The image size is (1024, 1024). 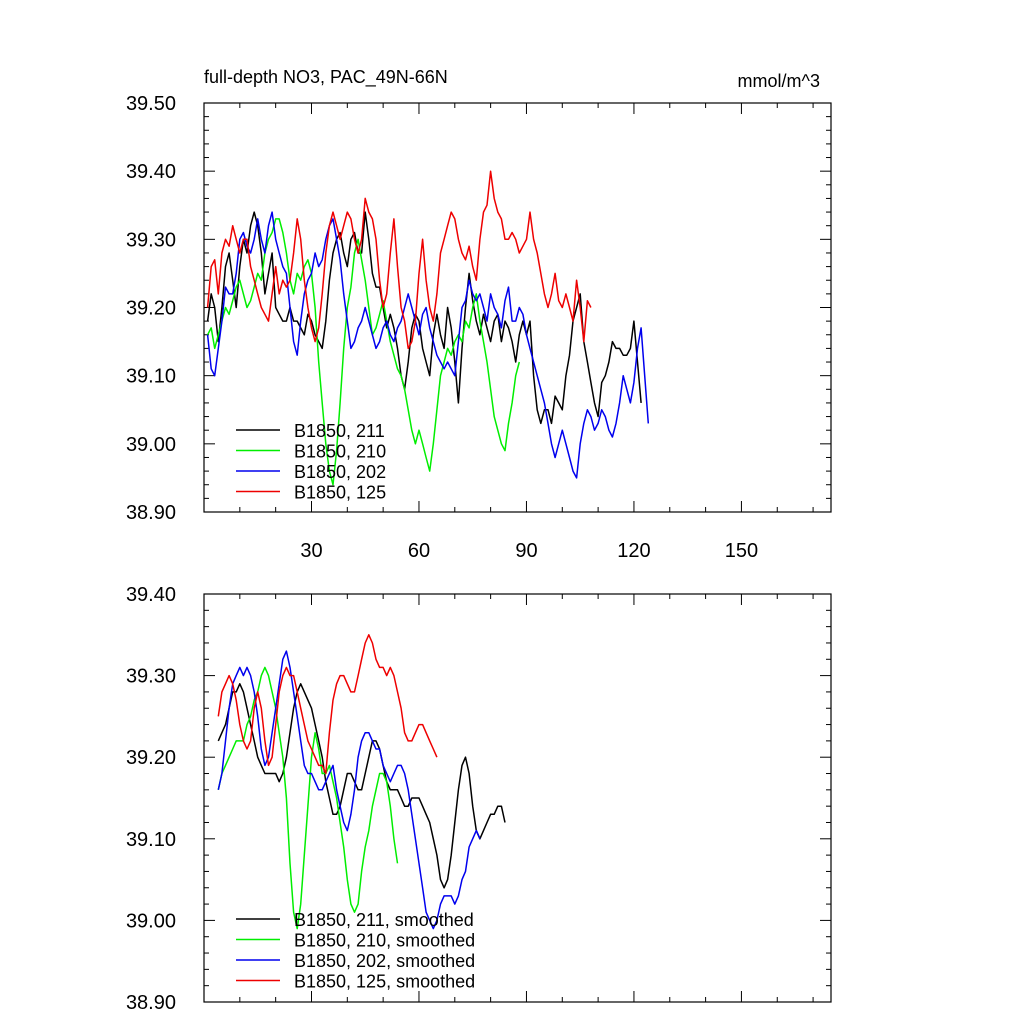 I want to click on legend-label: B1850, 210, so click(x=340, y=452).